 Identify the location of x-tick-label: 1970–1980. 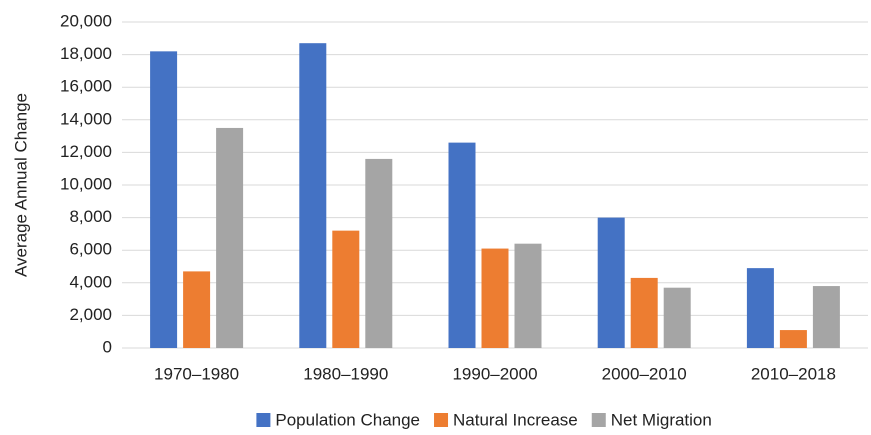
(196, 373).